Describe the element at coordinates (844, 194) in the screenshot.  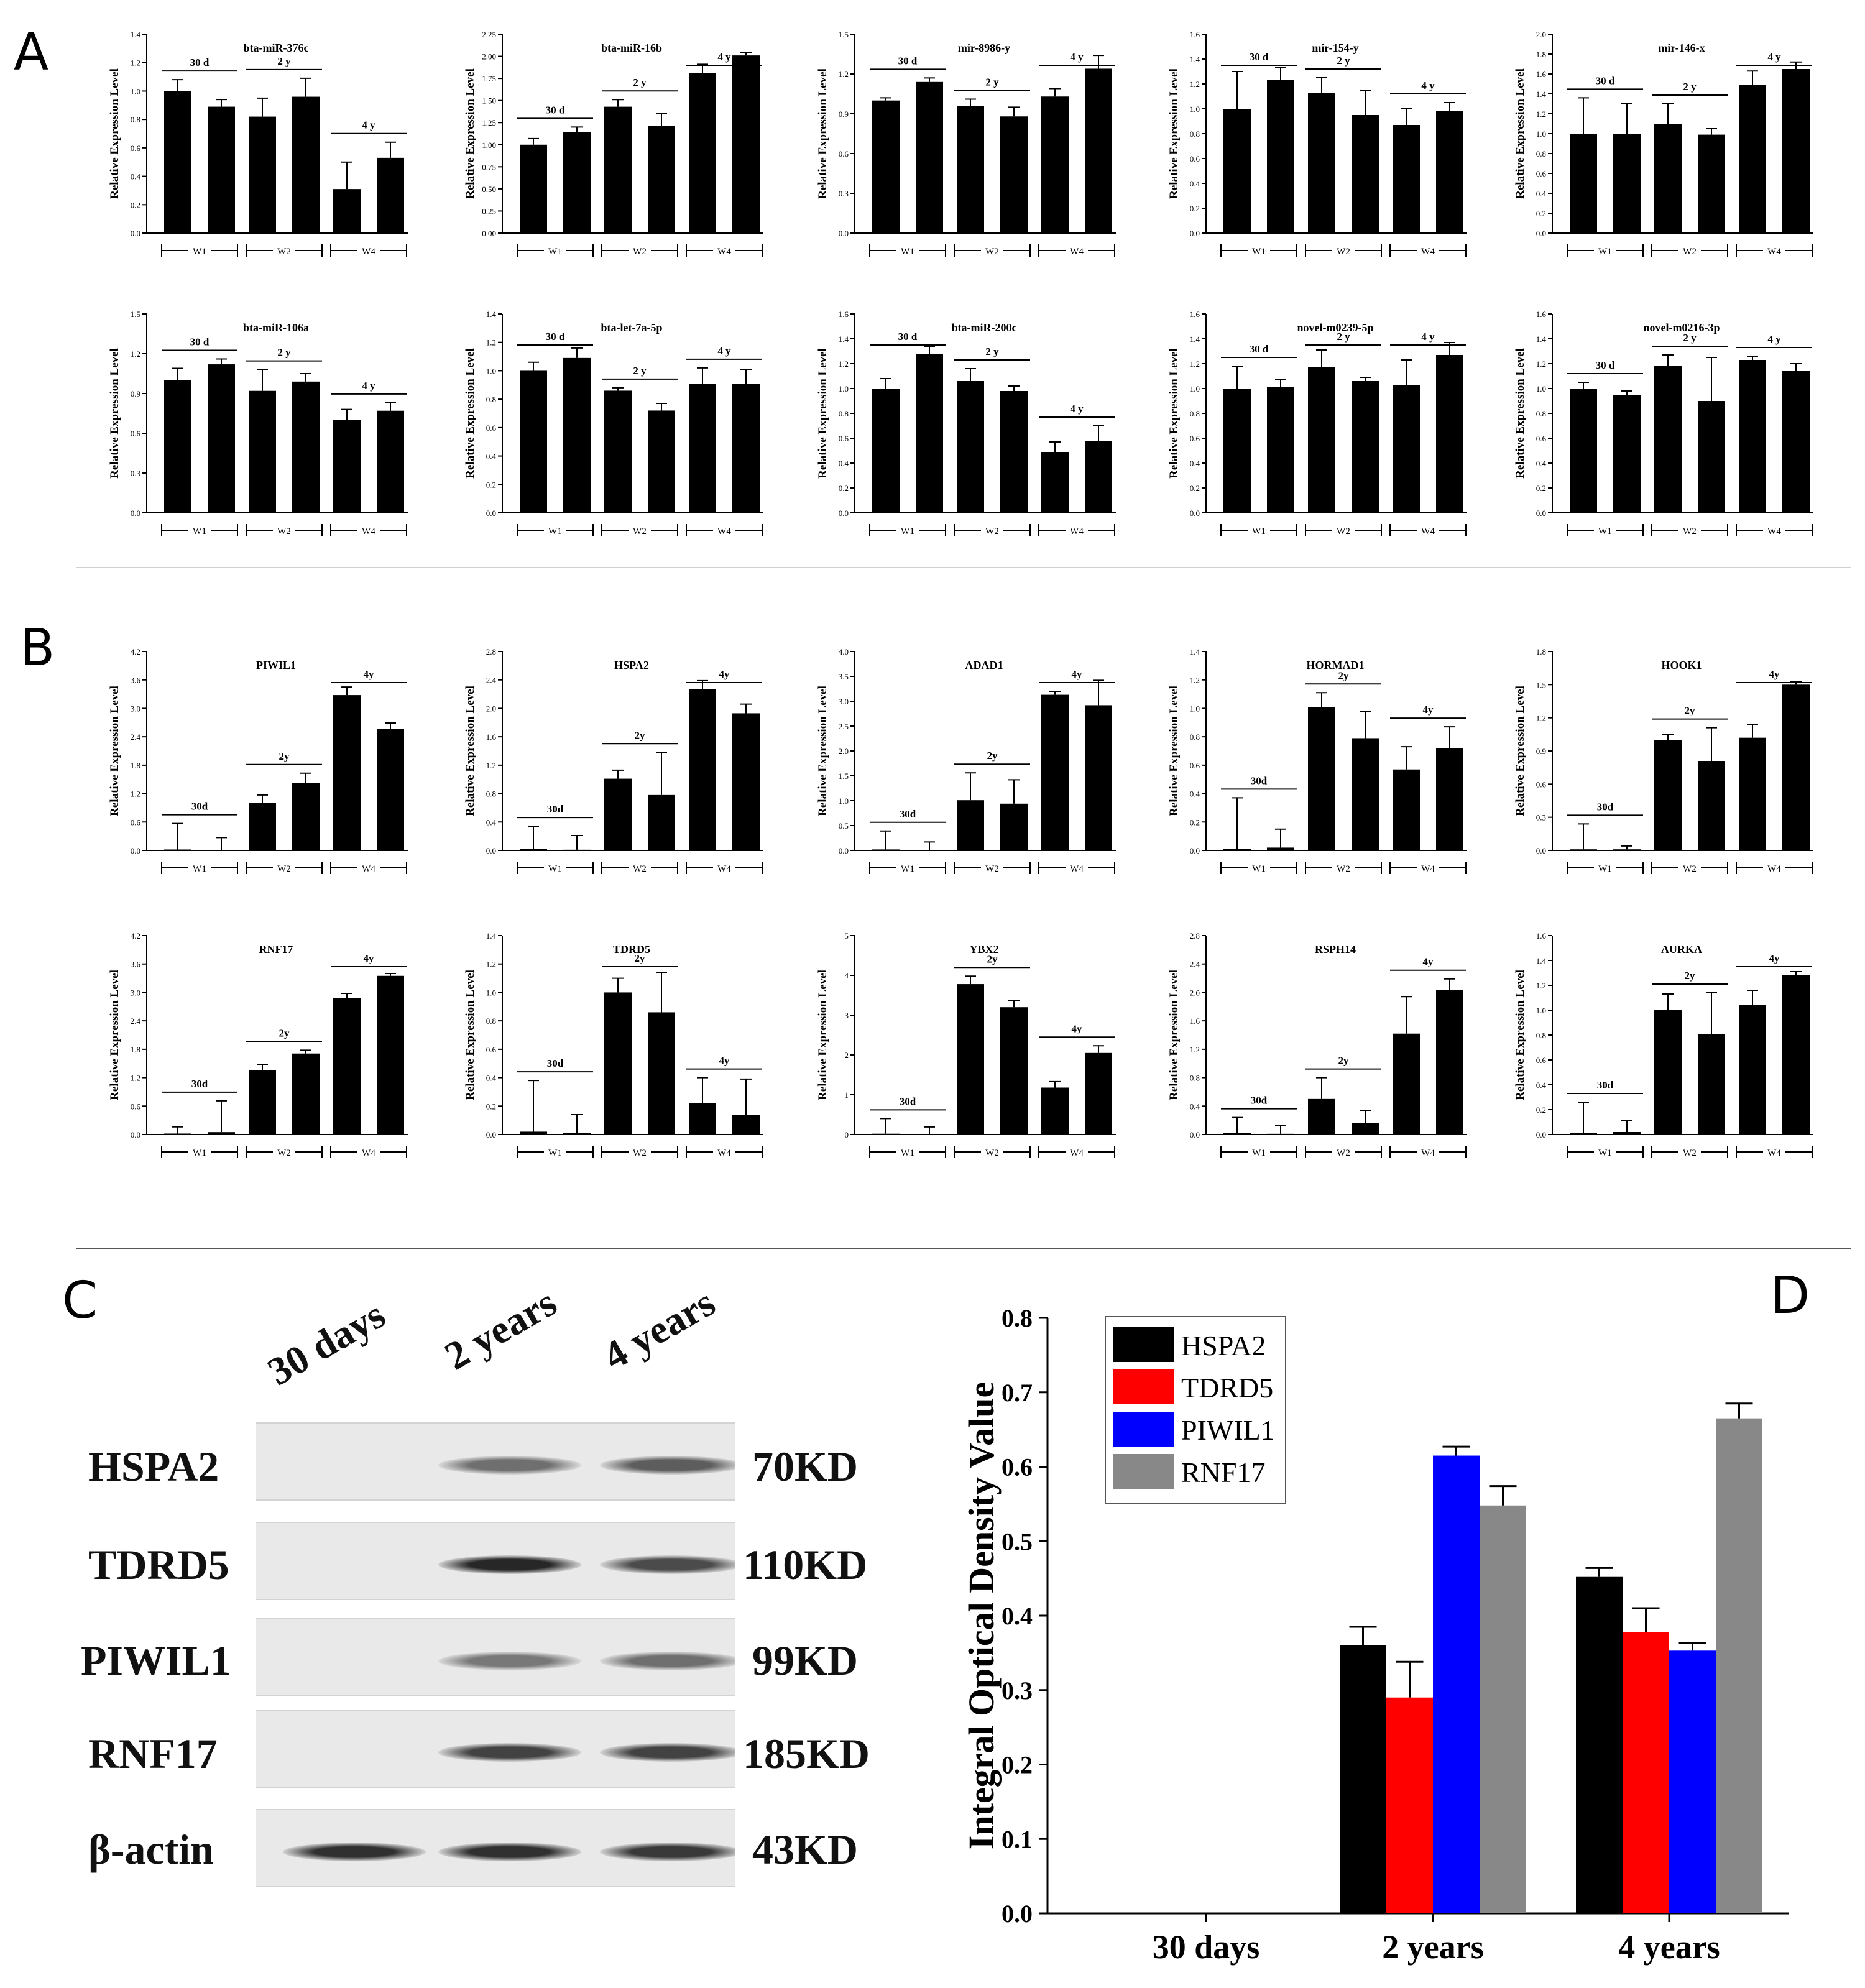
I see `y-tick-label: 0.3` at that location.